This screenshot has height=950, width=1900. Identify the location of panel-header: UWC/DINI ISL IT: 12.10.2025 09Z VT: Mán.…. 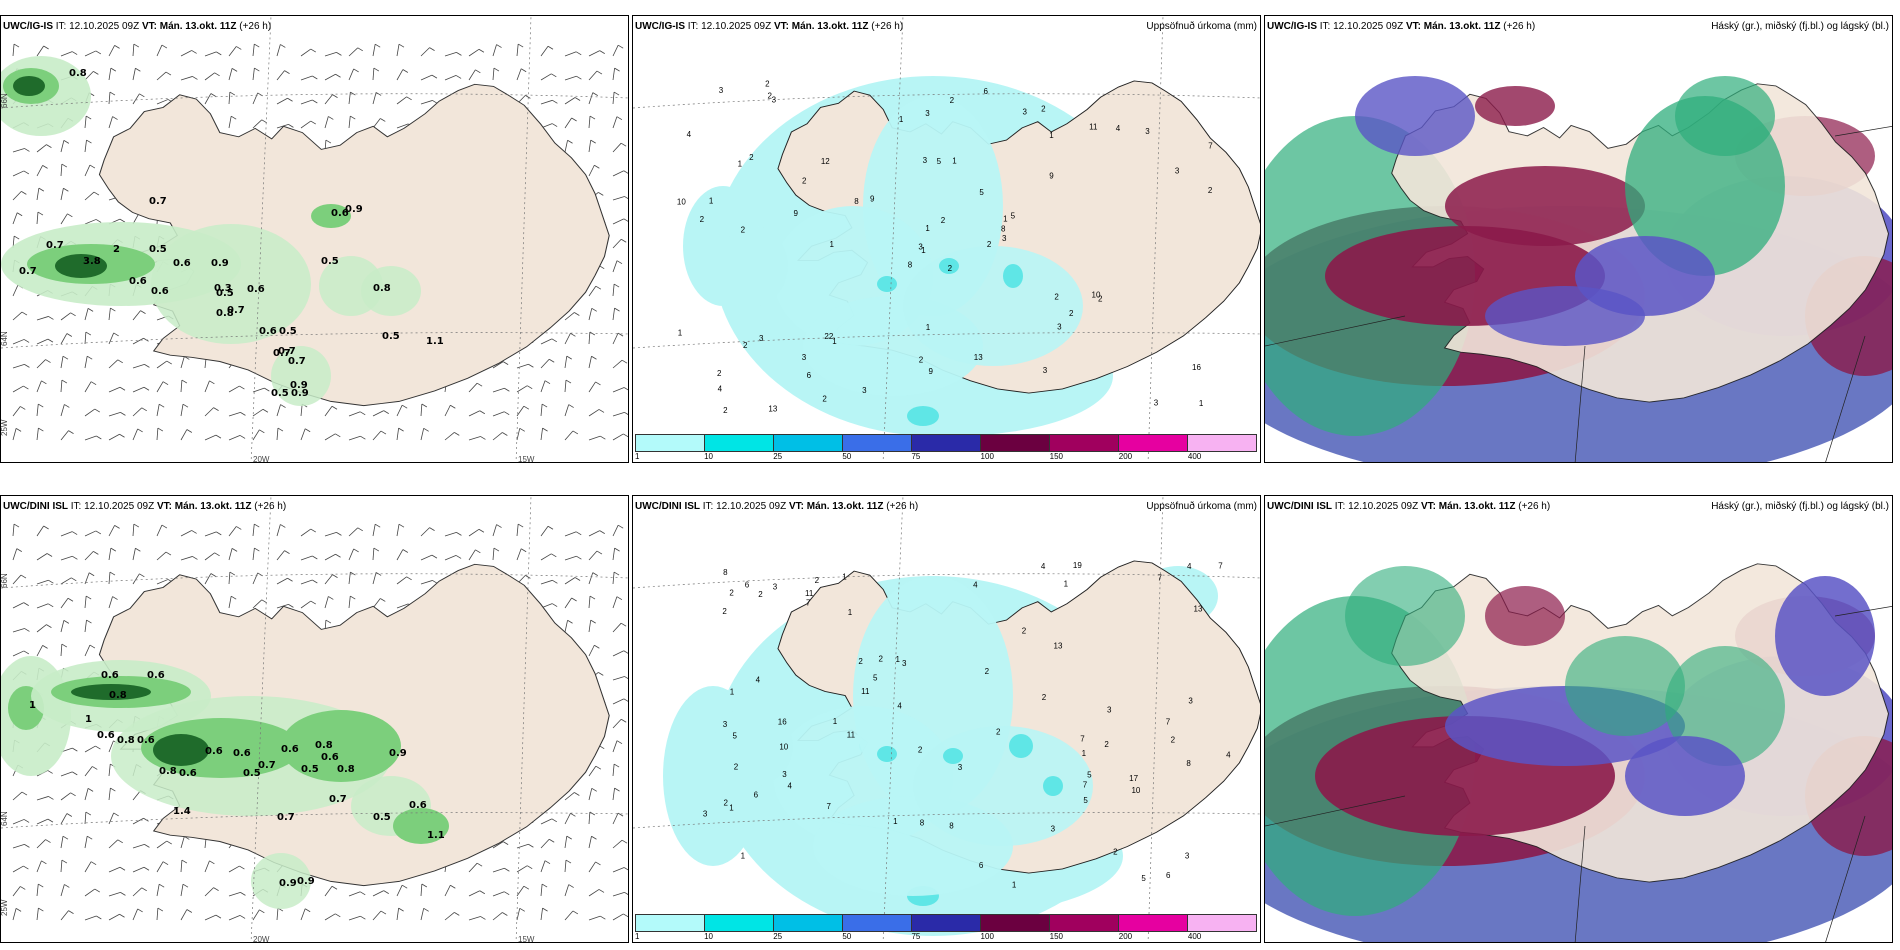
(777, 506).